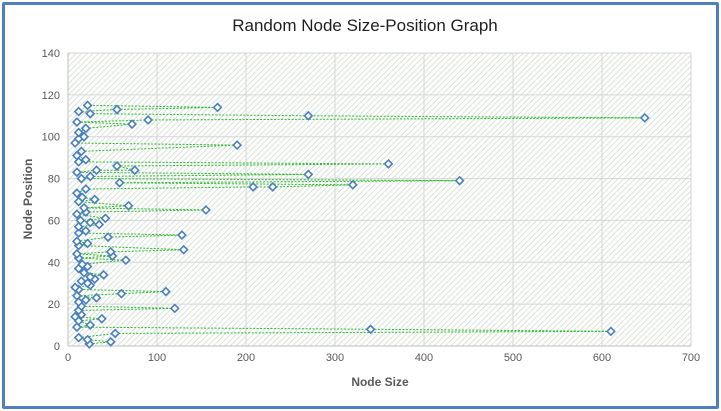 This screenshot has width=721, height=411. Describe the element at coordinates (51, 54) in the screenshot. I see `y-tick-label: 140` at that location.